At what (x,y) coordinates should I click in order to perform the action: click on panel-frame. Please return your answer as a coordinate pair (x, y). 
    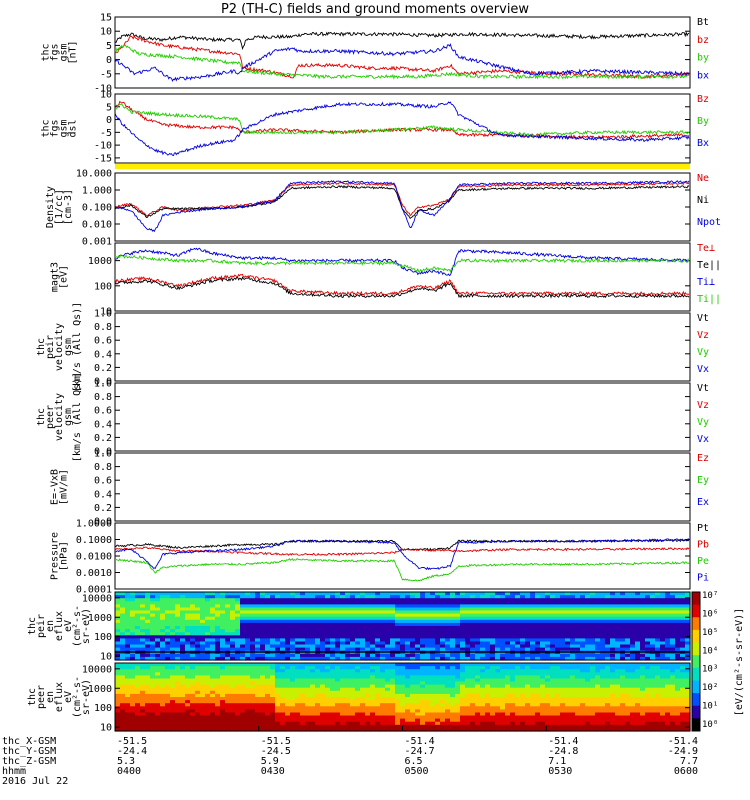
    Looking at the image, I should click on (402, 417).